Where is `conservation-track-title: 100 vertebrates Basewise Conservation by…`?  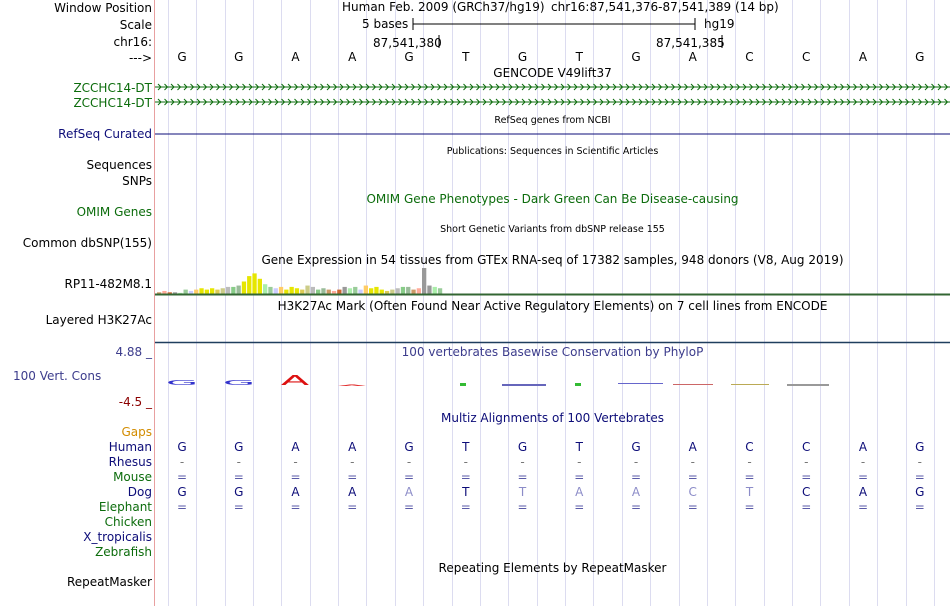
conservation-track-title: 100 vertebrates Basewise Conservation by… is located at coordinates (552, 352).